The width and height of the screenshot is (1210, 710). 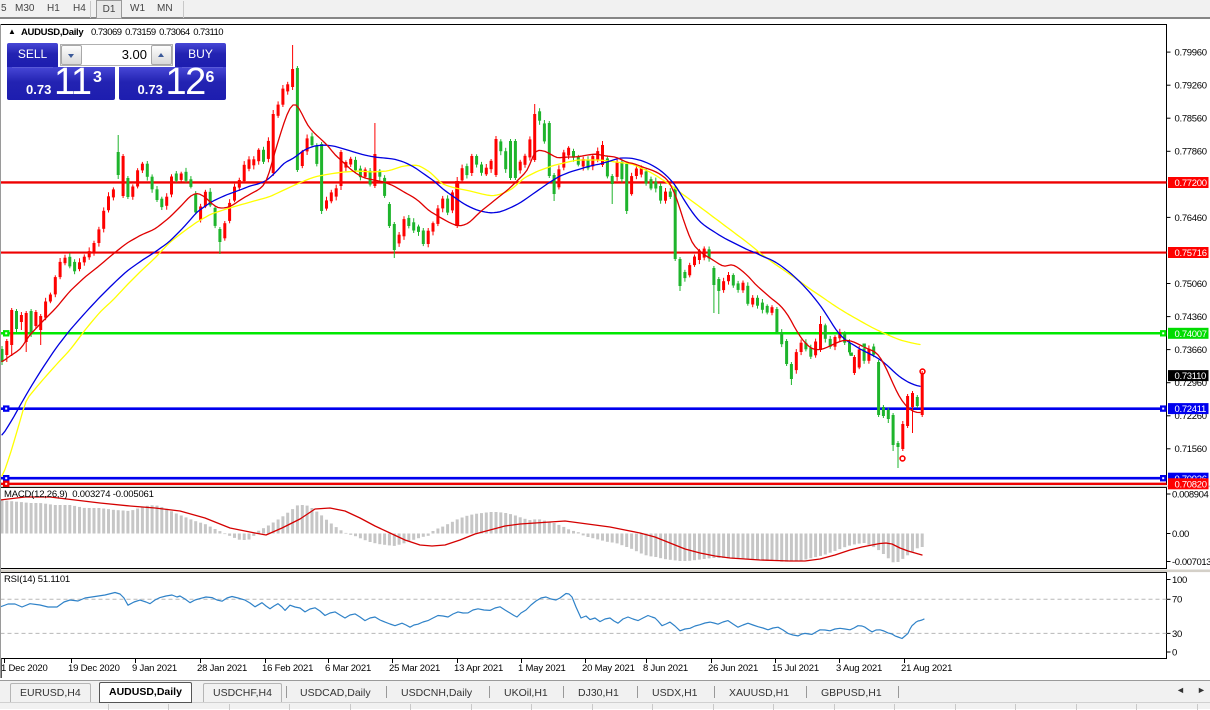 I want to click on svg-text: 16 Feb 2021, so click(x=287, y=668).